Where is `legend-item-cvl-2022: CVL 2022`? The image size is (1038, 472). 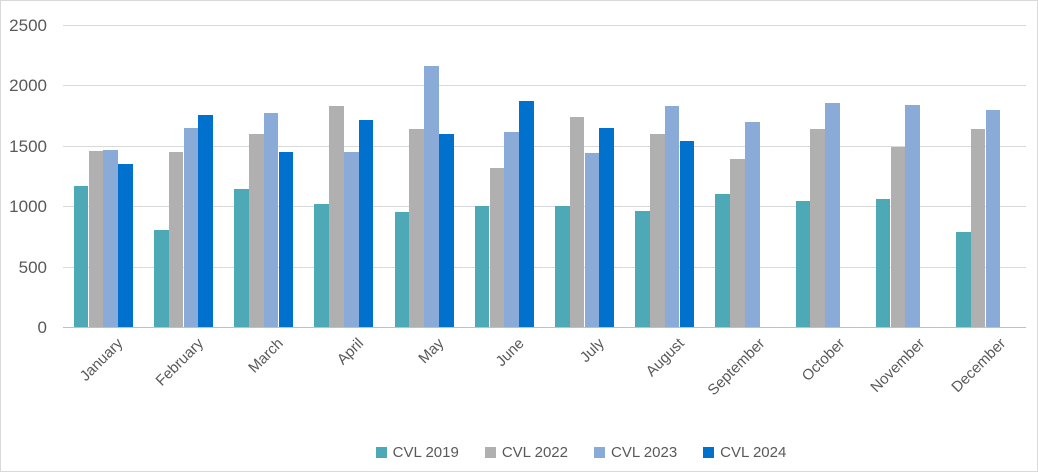 legend-item-cvl-2022: CVL 2022 is located at coordinates (526, 452).